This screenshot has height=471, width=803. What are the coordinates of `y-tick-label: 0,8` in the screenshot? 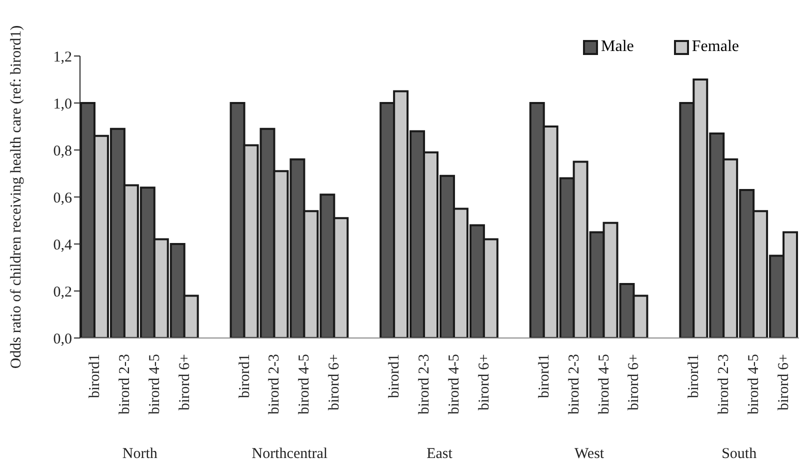 It's located at (62, 151).